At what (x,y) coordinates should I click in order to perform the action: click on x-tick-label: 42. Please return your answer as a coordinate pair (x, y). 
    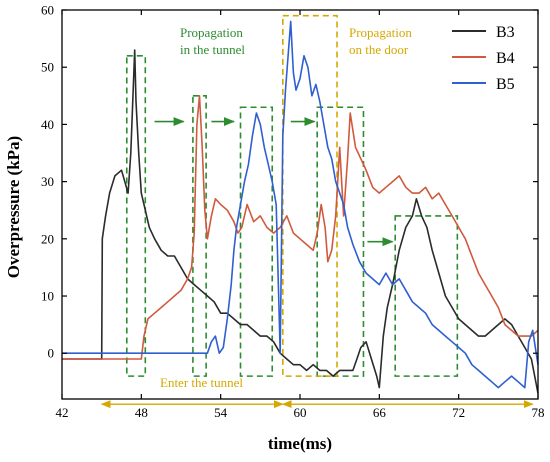
    Looking at the image, I should click on (62, 412).